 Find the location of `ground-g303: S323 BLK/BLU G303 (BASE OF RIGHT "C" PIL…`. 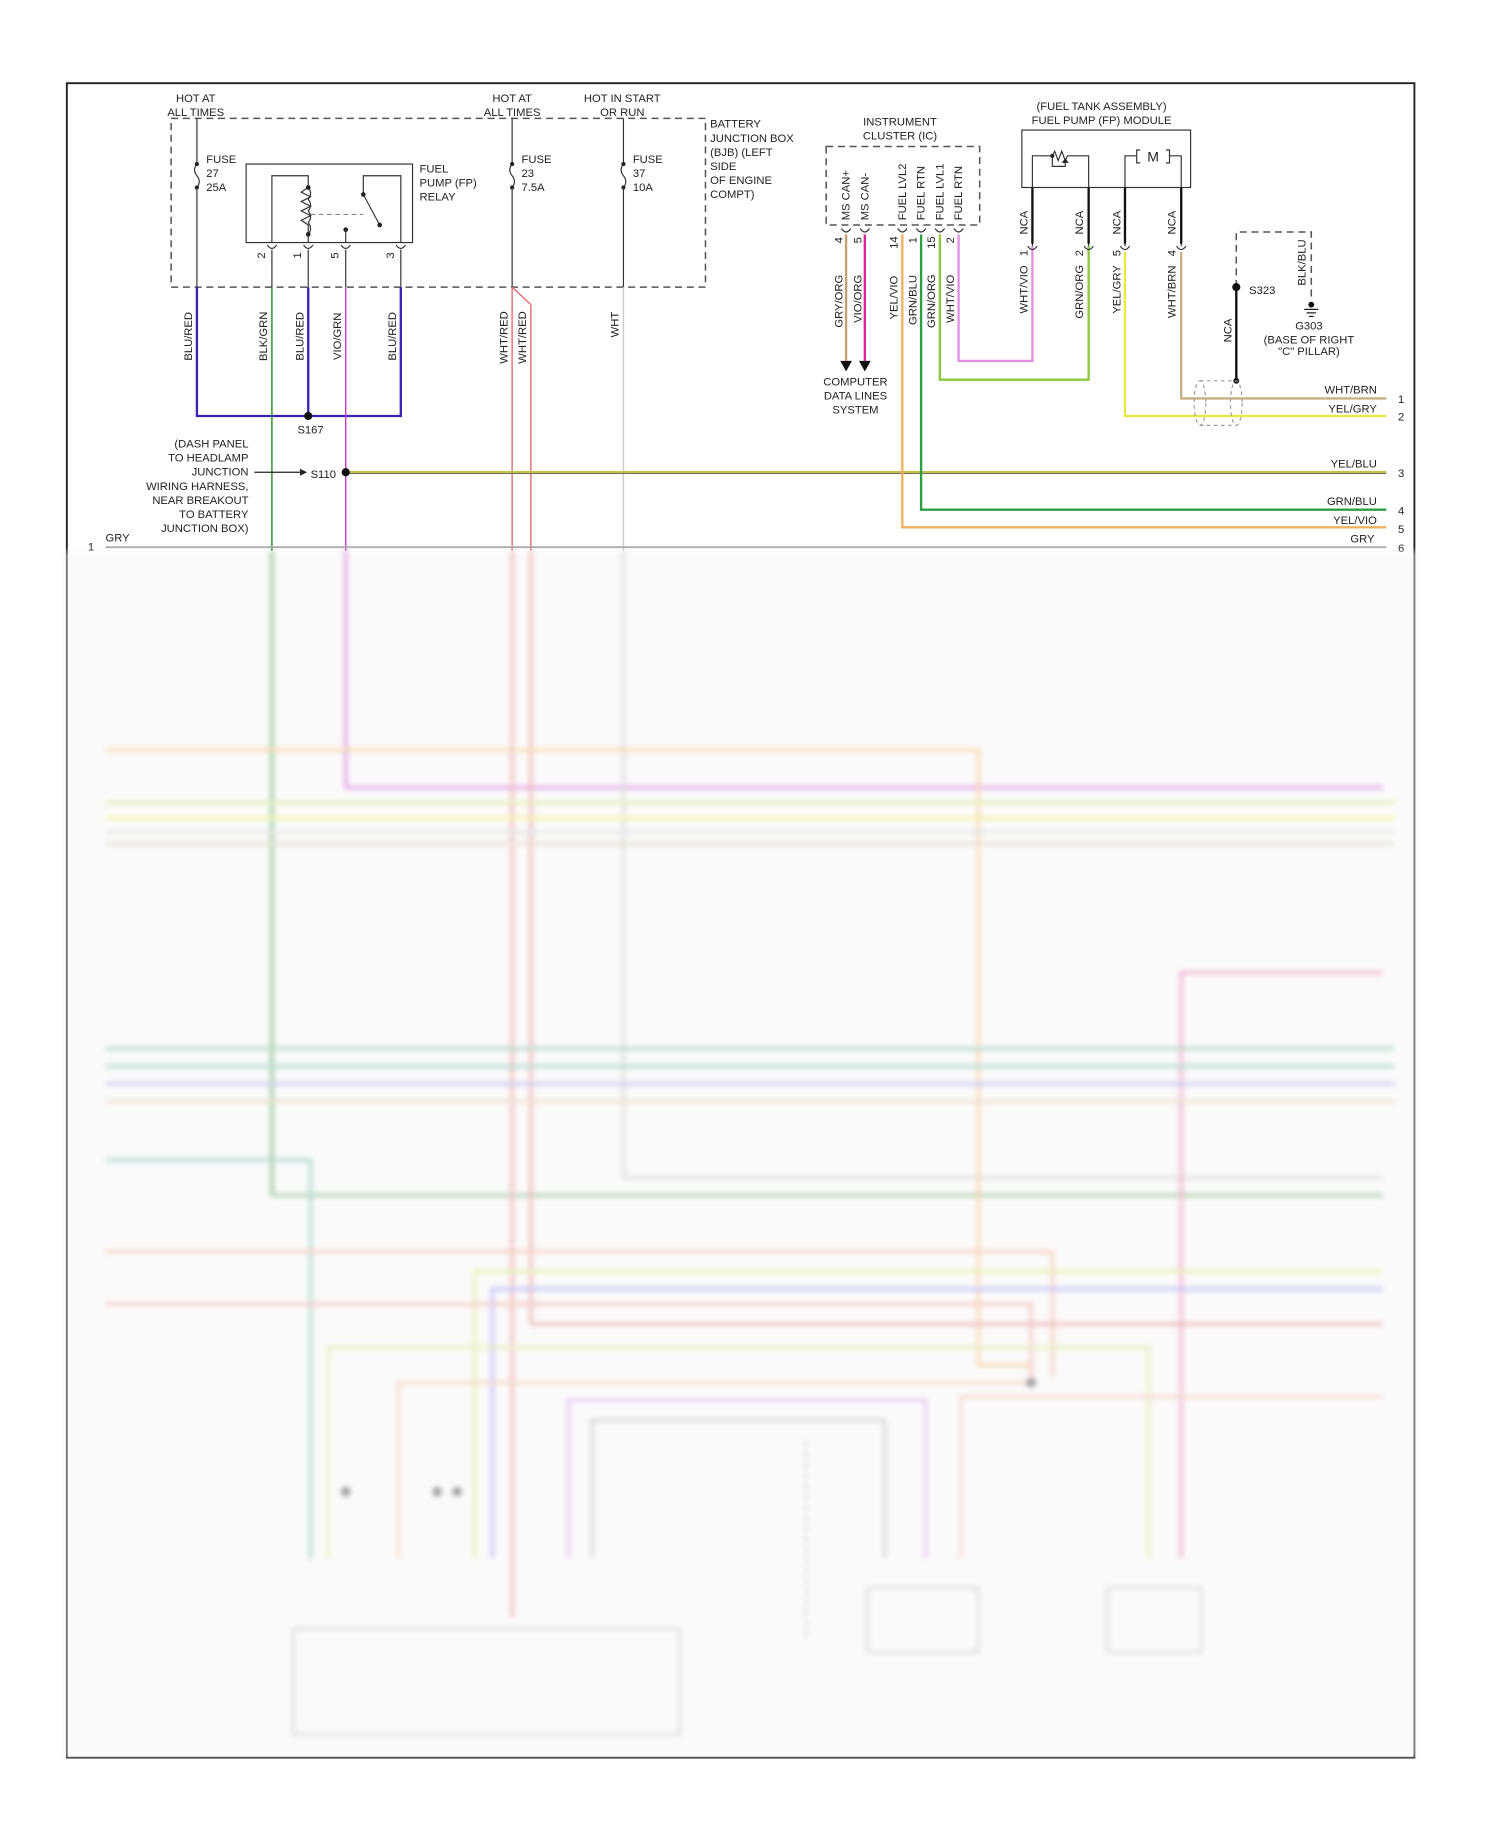

ground-g303: S323 BLK/BLU G303 (BASE OF RIGHT "C" PIL… is located at coordinates (1274, 328).